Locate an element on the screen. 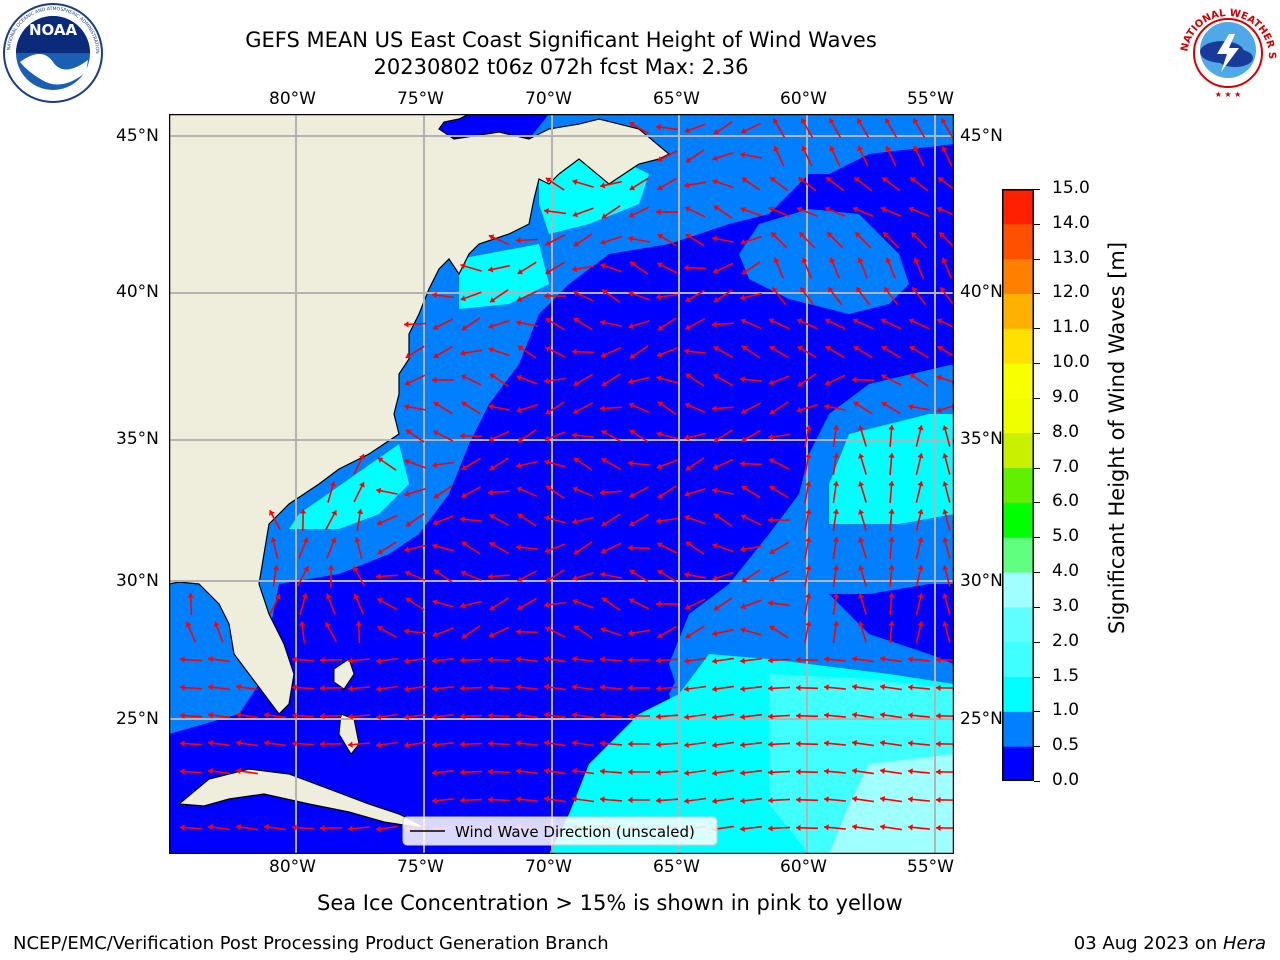  colorbar-tick-label: 1.5 is located at coordinates (1066, 675).